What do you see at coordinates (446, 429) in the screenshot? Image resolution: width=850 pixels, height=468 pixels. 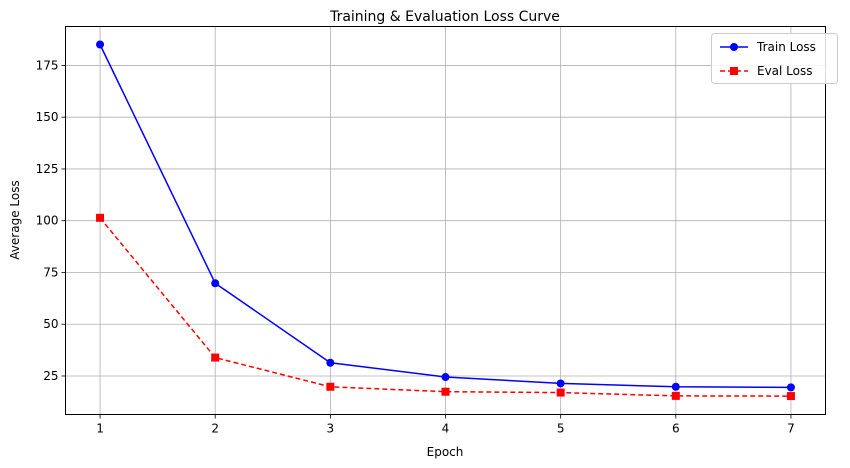 I see `x-tick-label: 4` at bounding box center [446, 429].